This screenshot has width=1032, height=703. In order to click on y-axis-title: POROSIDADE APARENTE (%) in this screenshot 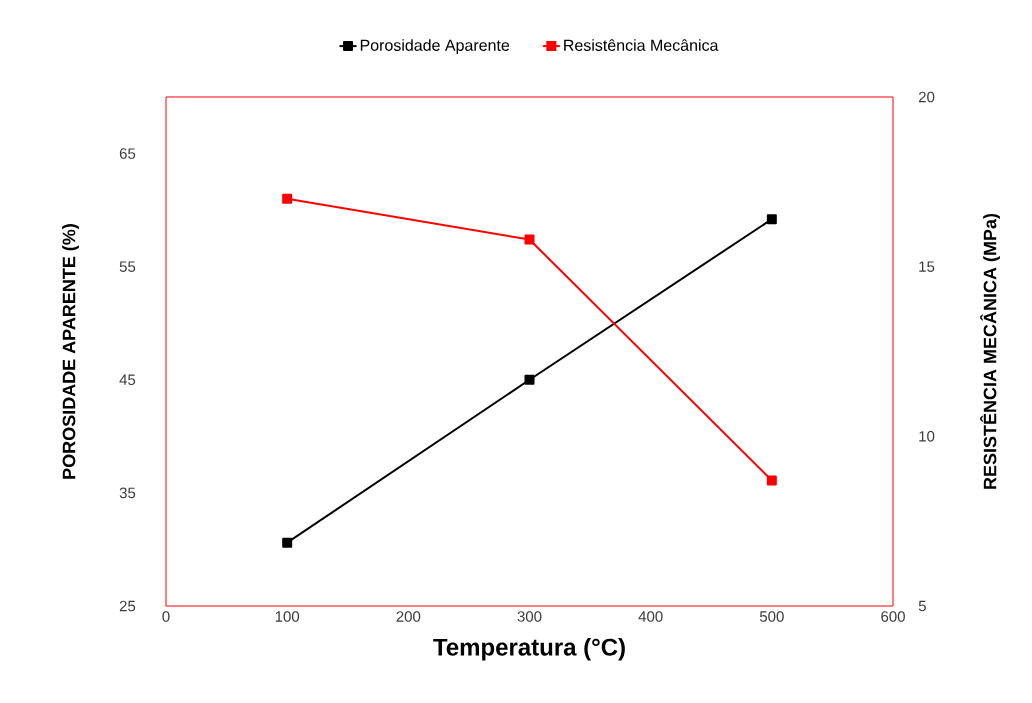, I will do `click(70, 351)`.